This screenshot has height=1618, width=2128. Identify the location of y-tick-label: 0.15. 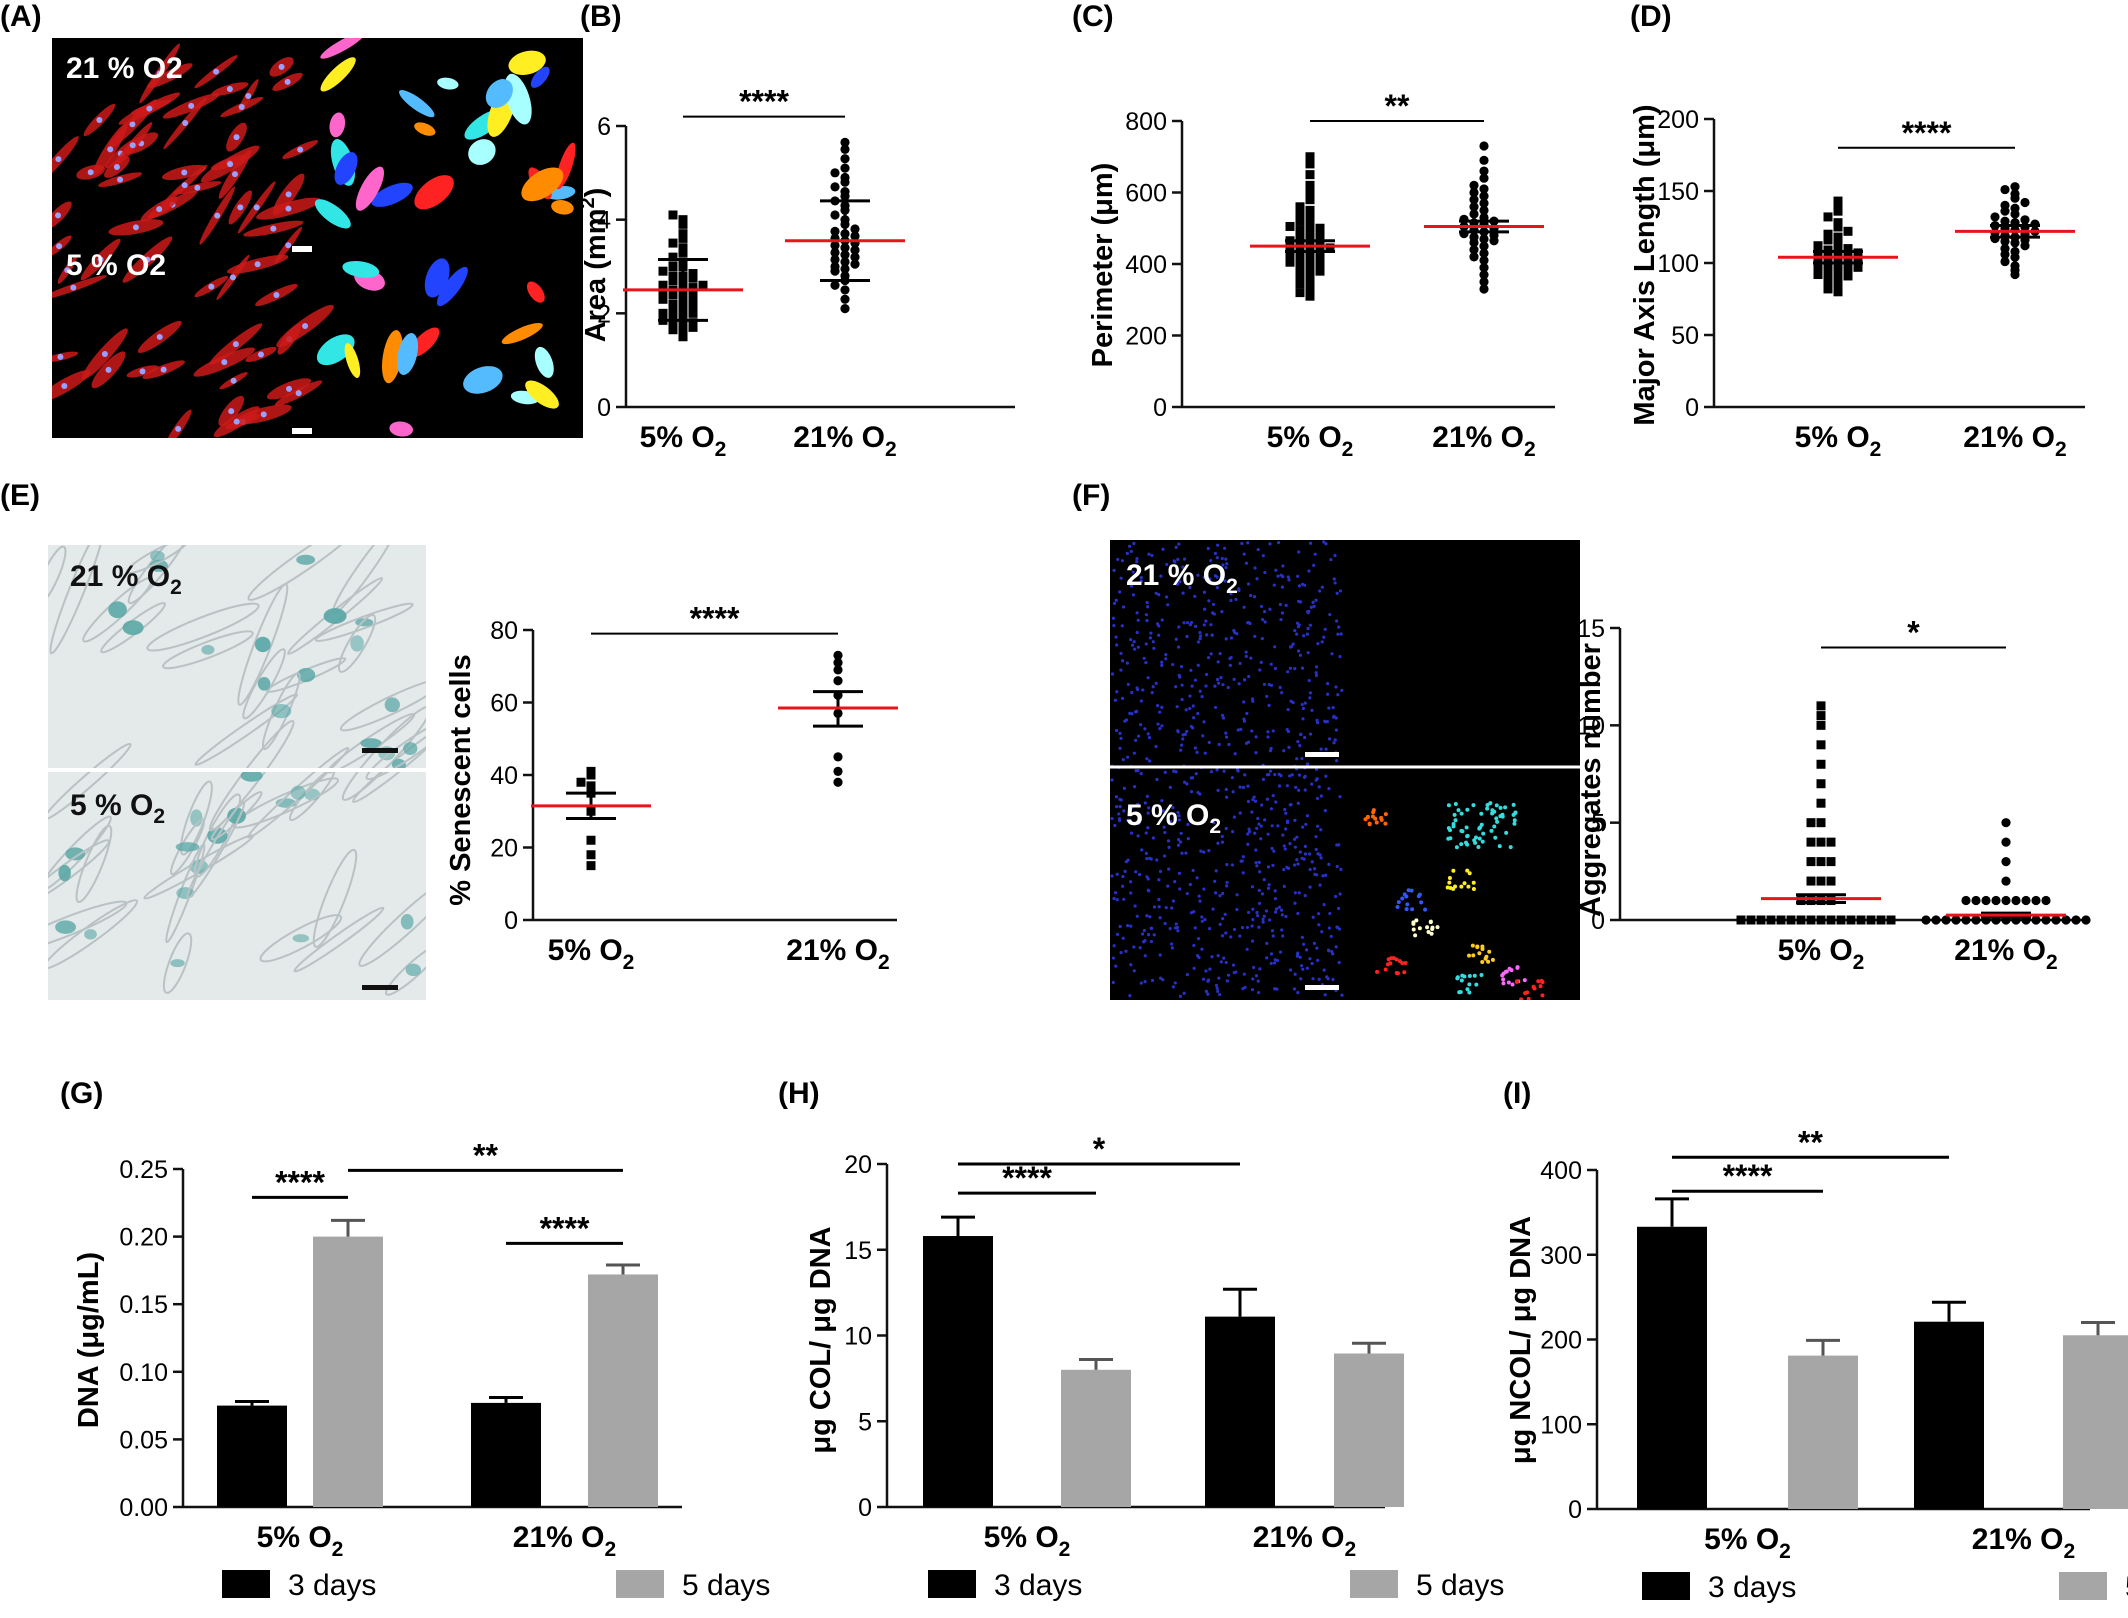
(143, 1305).